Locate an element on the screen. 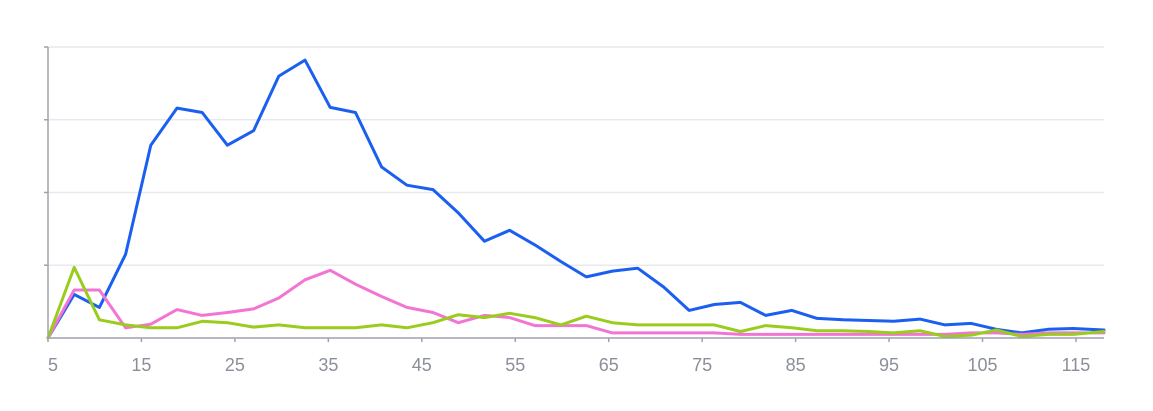 This screenshot has width=1153, height=411. x-tick-label-75: 75 is located at coordinates (702, 365).